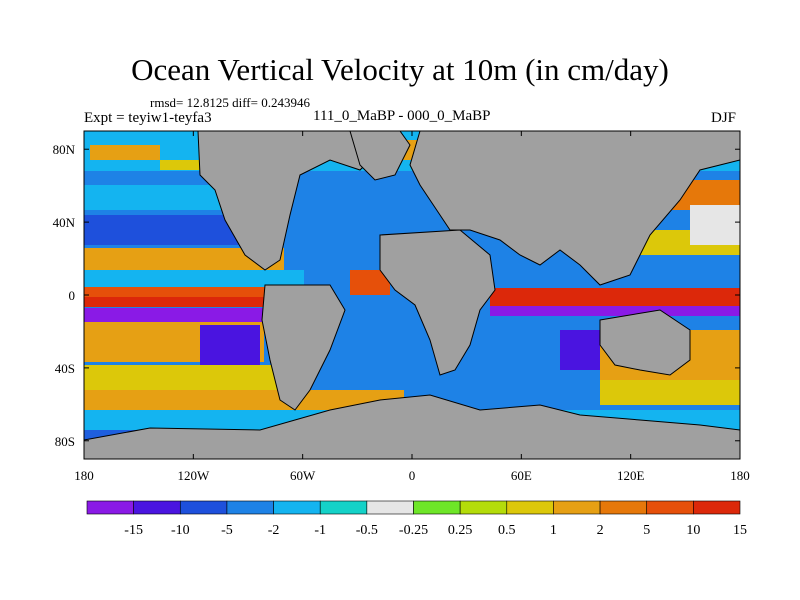 The width and height of the screenshot is (800, 600). Describe the element at coordinates (412, 426) in the screenshot. I see `antarctica` at that location.